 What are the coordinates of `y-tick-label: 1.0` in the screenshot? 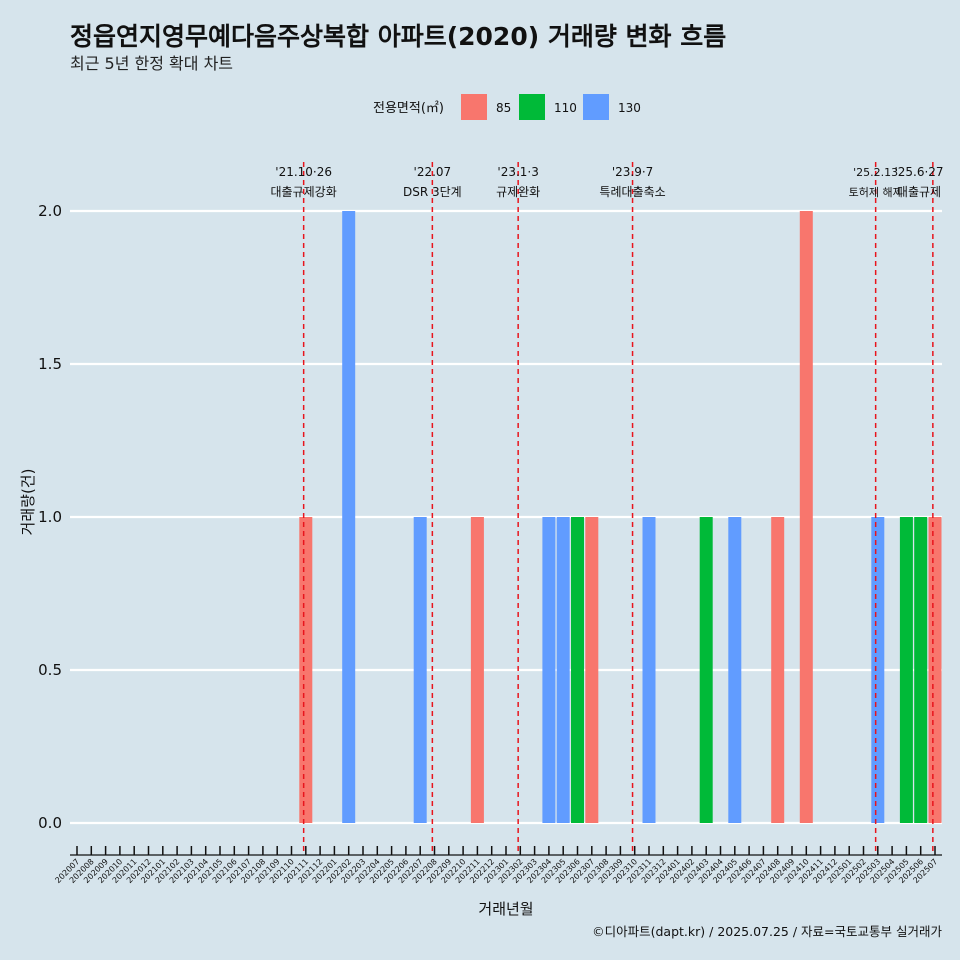 It's located at (50, 517).